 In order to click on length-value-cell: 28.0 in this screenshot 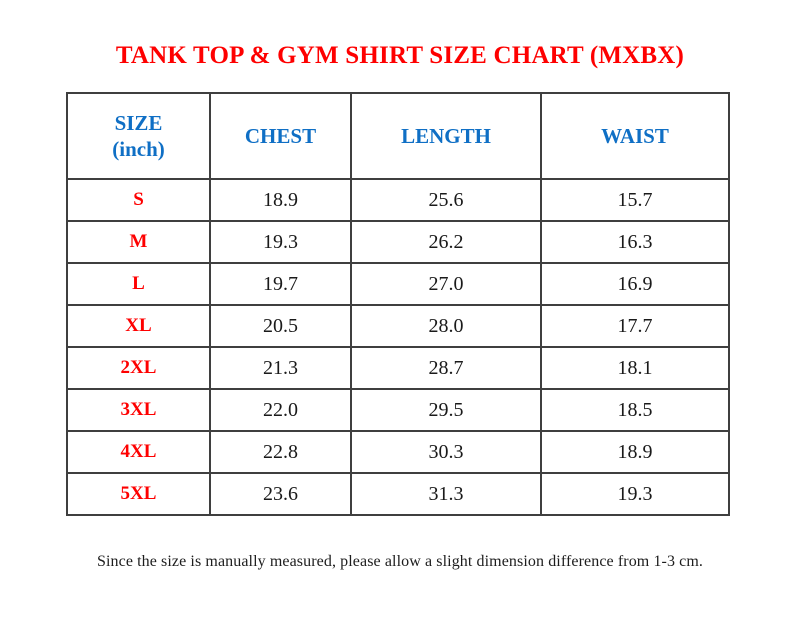, I will do `click(446, 326)`.